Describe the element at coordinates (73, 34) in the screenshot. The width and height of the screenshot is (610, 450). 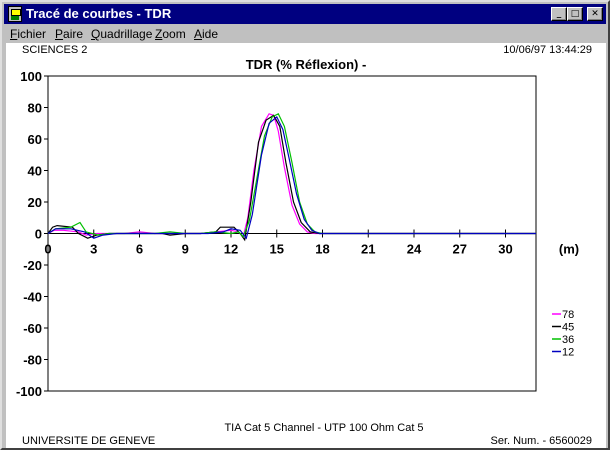
I see `menu-paire-label: aire` at that location.